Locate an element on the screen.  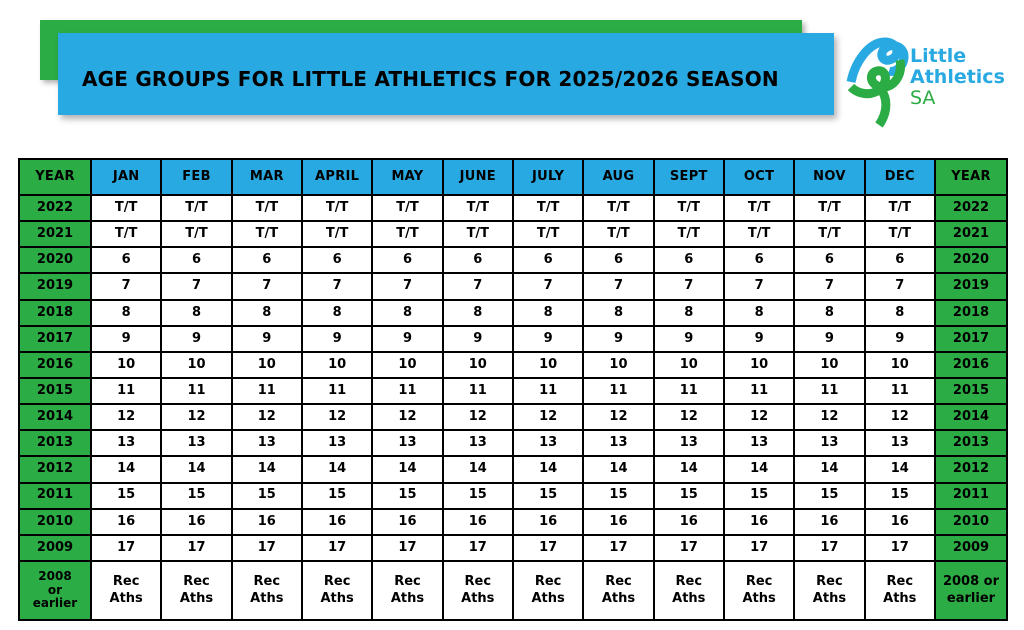
table-row: 2009 17 17 17 17 17 17 17 17 17 17 17 17 2009 is located at coordinates (513, 548).